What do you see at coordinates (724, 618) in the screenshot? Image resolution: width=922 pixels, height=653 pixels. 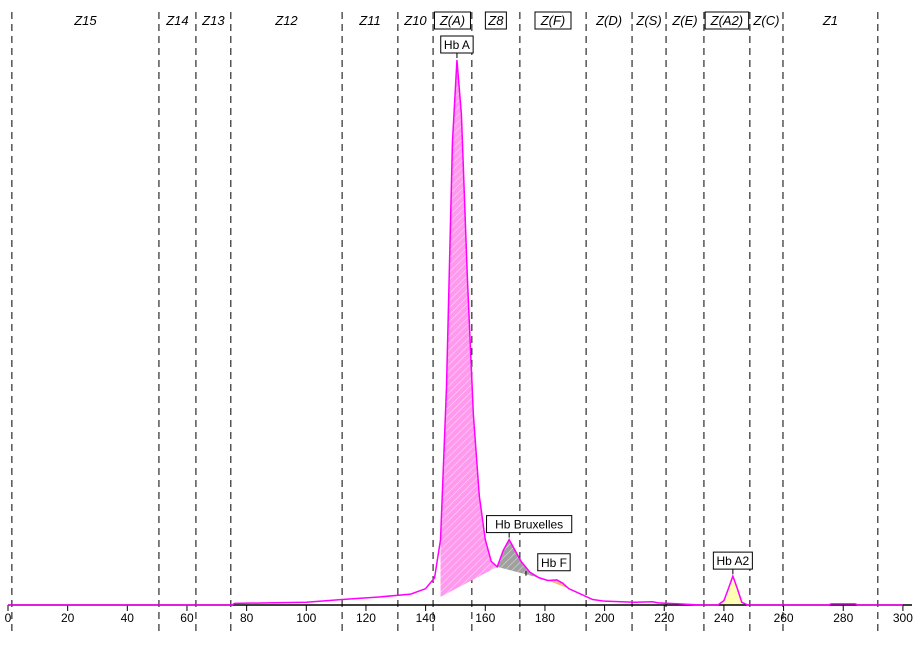 I see `x-tick-label: 240` at bounding box center [724, 618].